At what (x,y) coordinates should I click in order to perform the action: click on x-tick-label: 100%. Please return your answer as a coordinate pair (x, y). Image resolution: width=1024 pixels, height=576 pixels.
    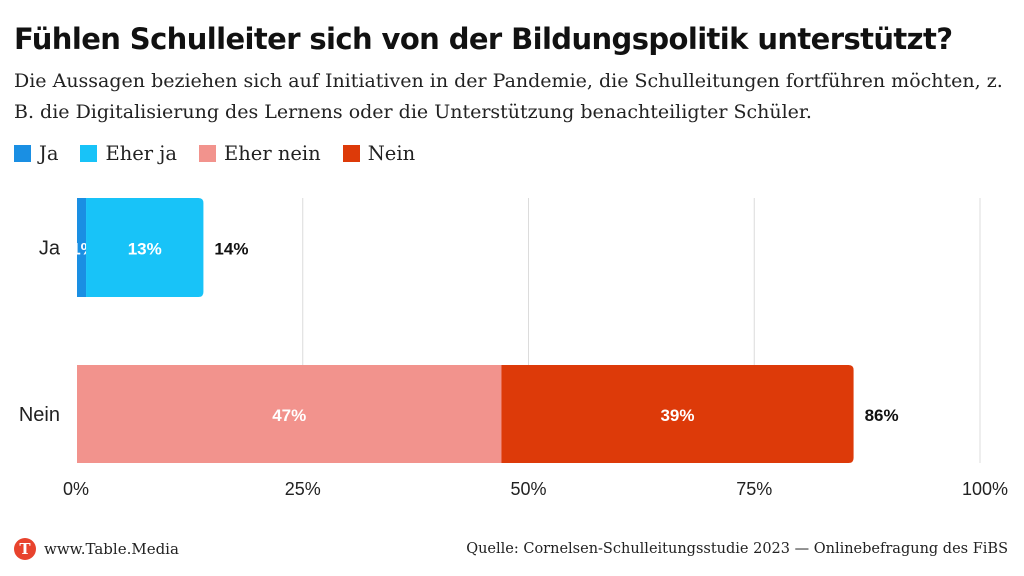
    Looking at the image, I should click on (985, 489).